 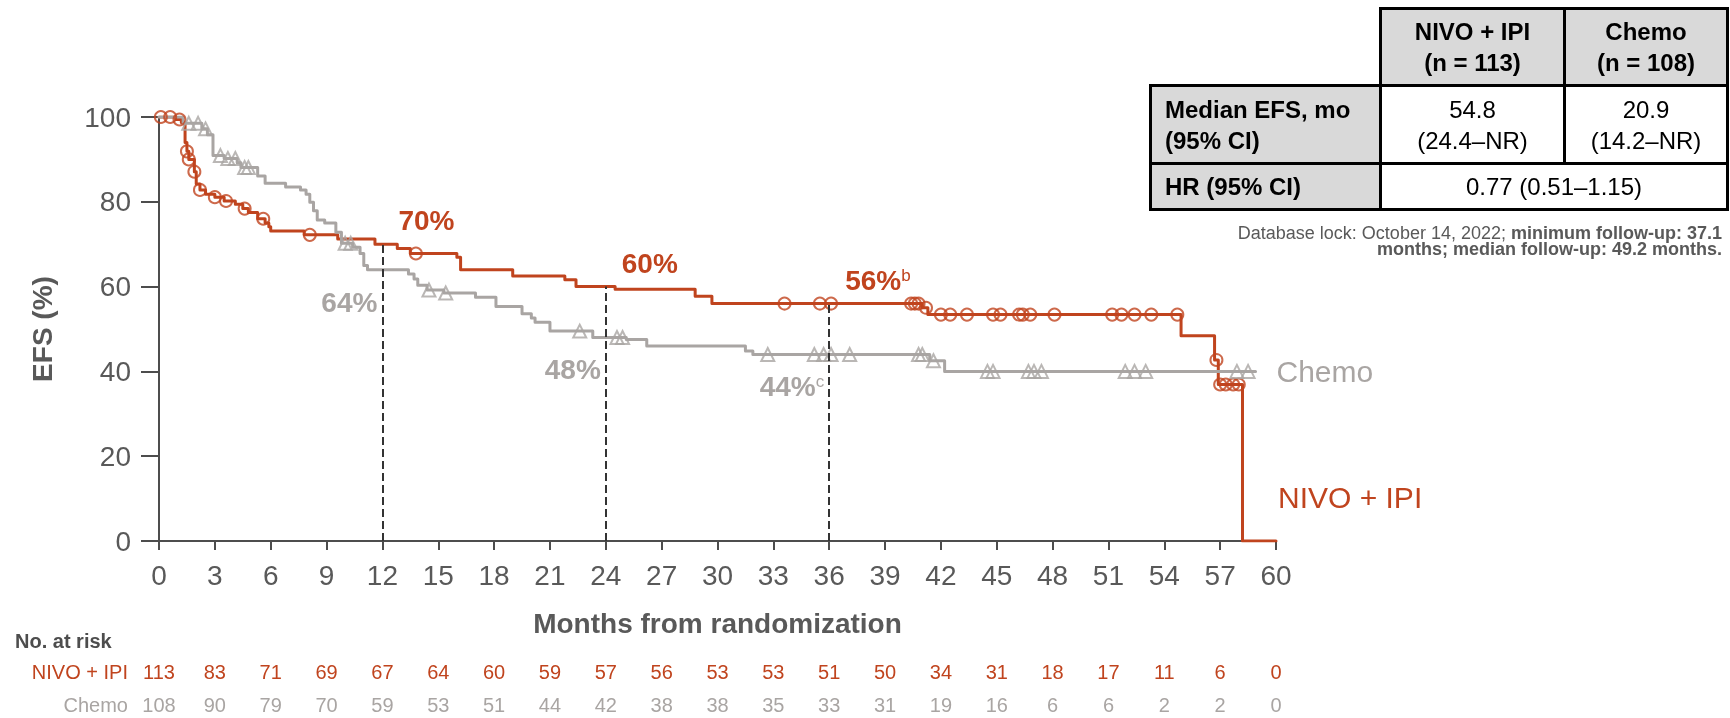 What do you see at coordinates (1646, 140) in the screenshot?
I see `text: (14.2–NR)` at bounding box center [1646, 140].